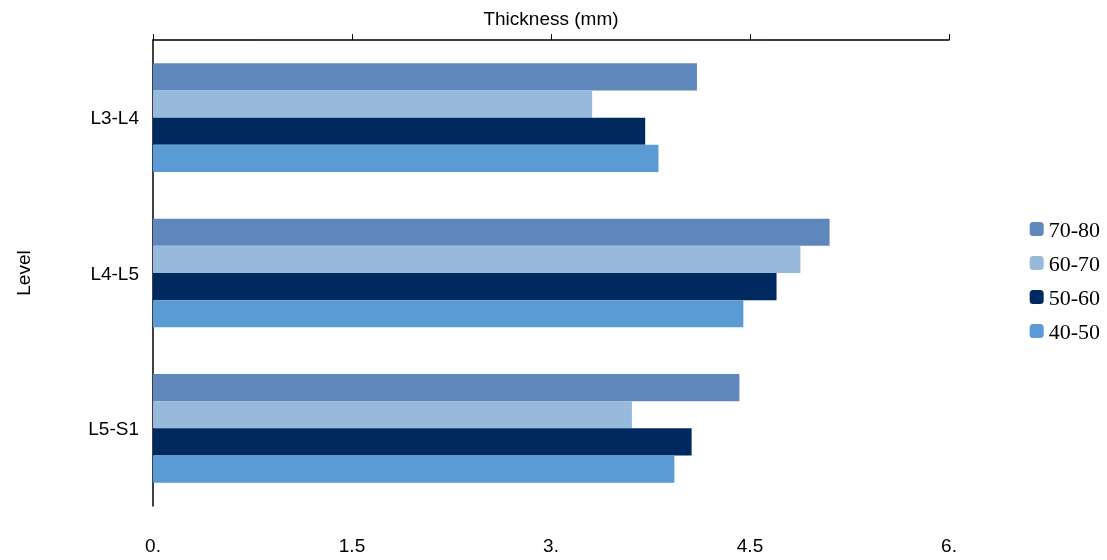  What do you see at coordinates (1074, 331) in the screenshot?
I see `legend-label: 40-50` at bounding box center [1074, 331].